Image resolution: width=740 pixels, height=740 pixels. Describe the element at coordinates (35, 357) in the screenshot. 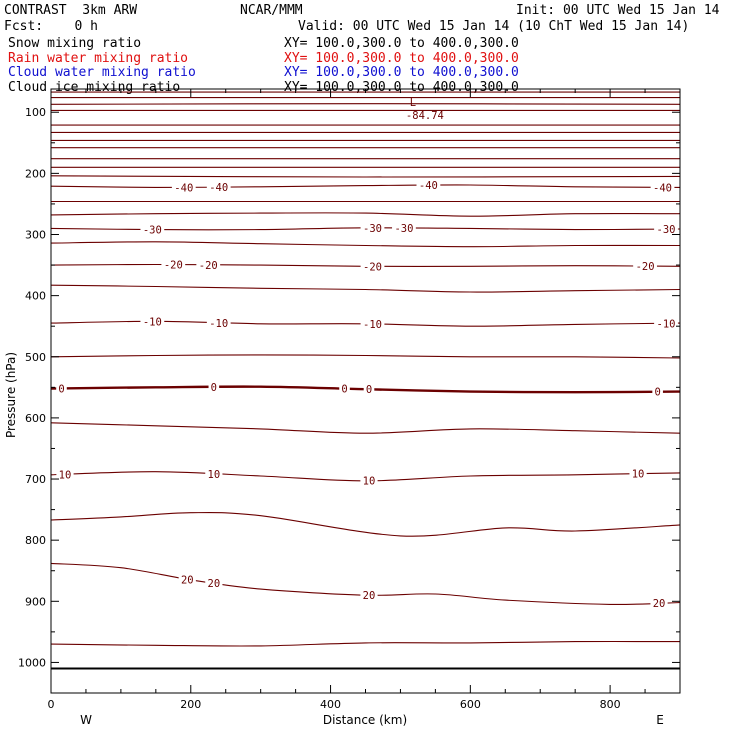

I see `y-tick-label: 500` at that location.